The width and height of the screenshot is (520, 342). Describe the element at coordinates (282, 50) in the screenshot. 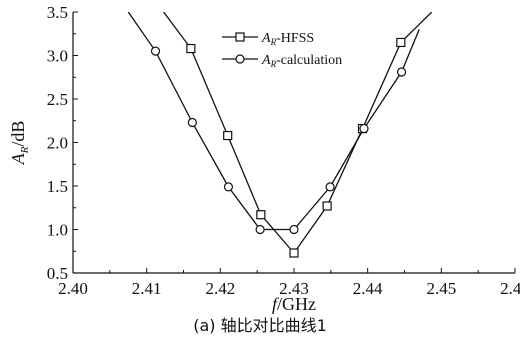

I see `legend: AR-HFSS AR-calculation` at that location.